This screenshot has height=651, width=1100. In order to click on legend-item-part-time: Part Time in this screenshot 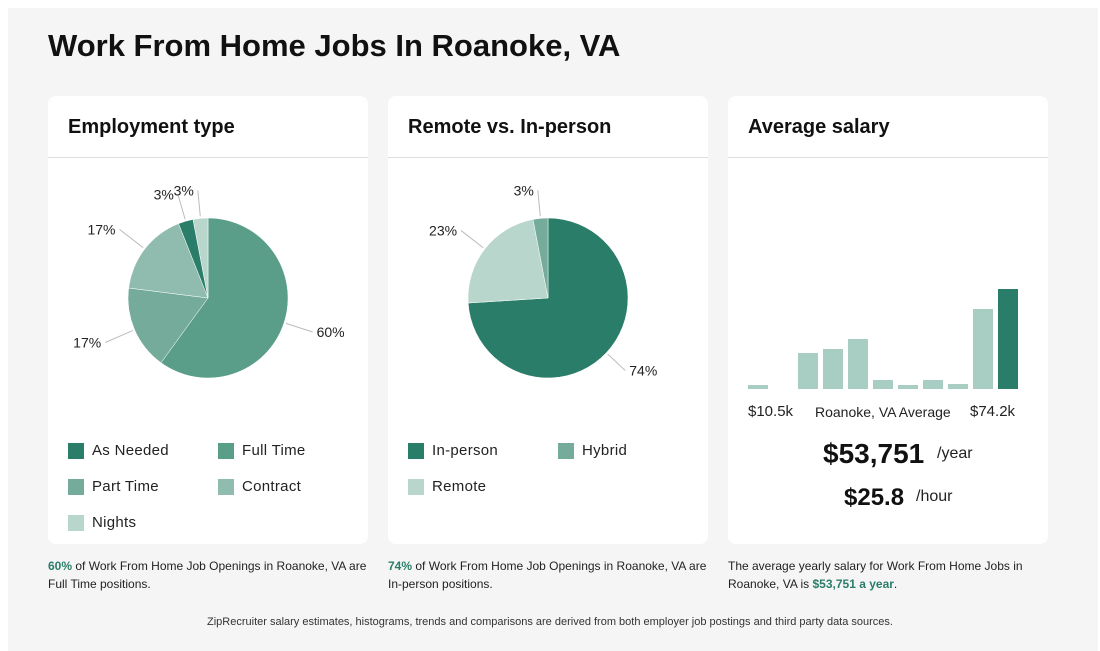, I will do `click(113, 486)`.